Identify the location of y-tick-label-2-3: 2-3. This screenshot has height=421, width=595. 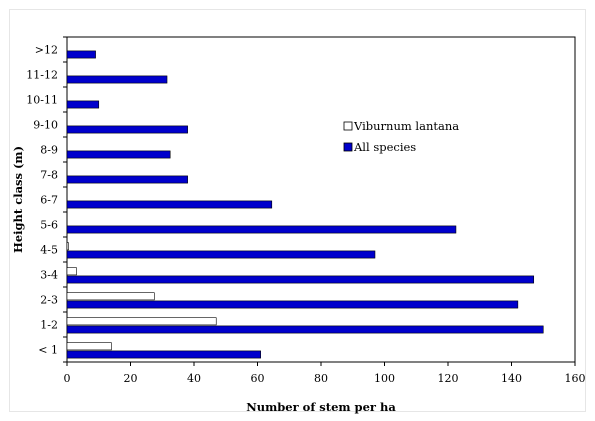
(49, 300).